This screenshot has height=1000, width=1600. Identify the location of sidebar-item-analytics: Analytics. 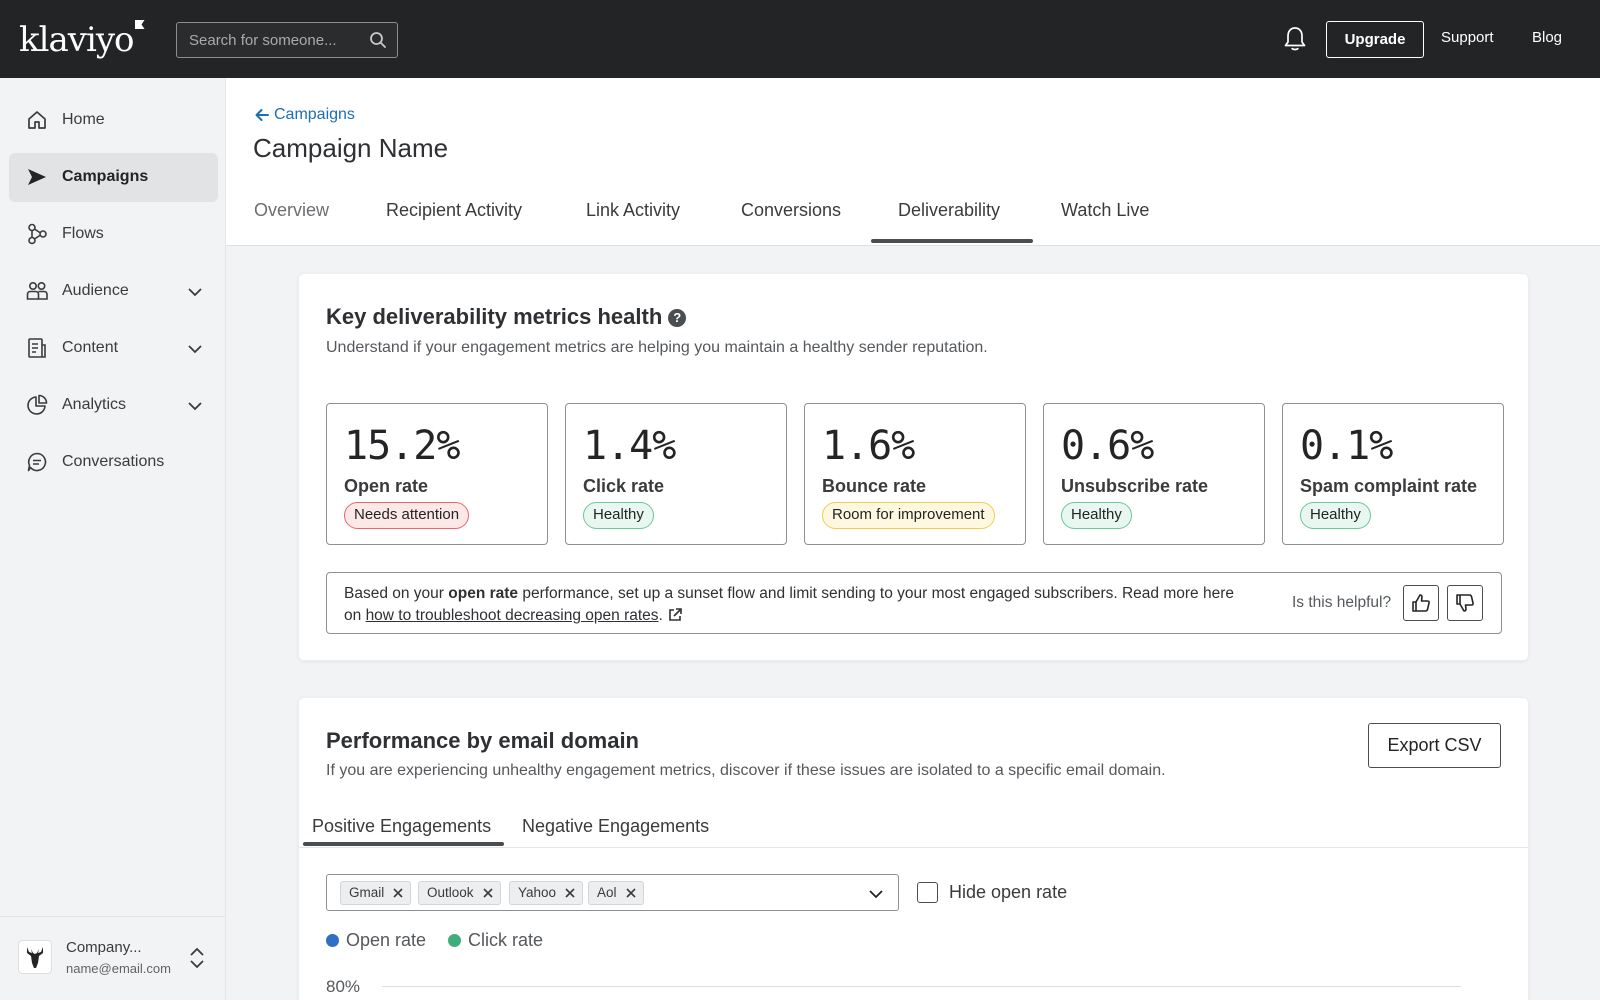
(113, 405).